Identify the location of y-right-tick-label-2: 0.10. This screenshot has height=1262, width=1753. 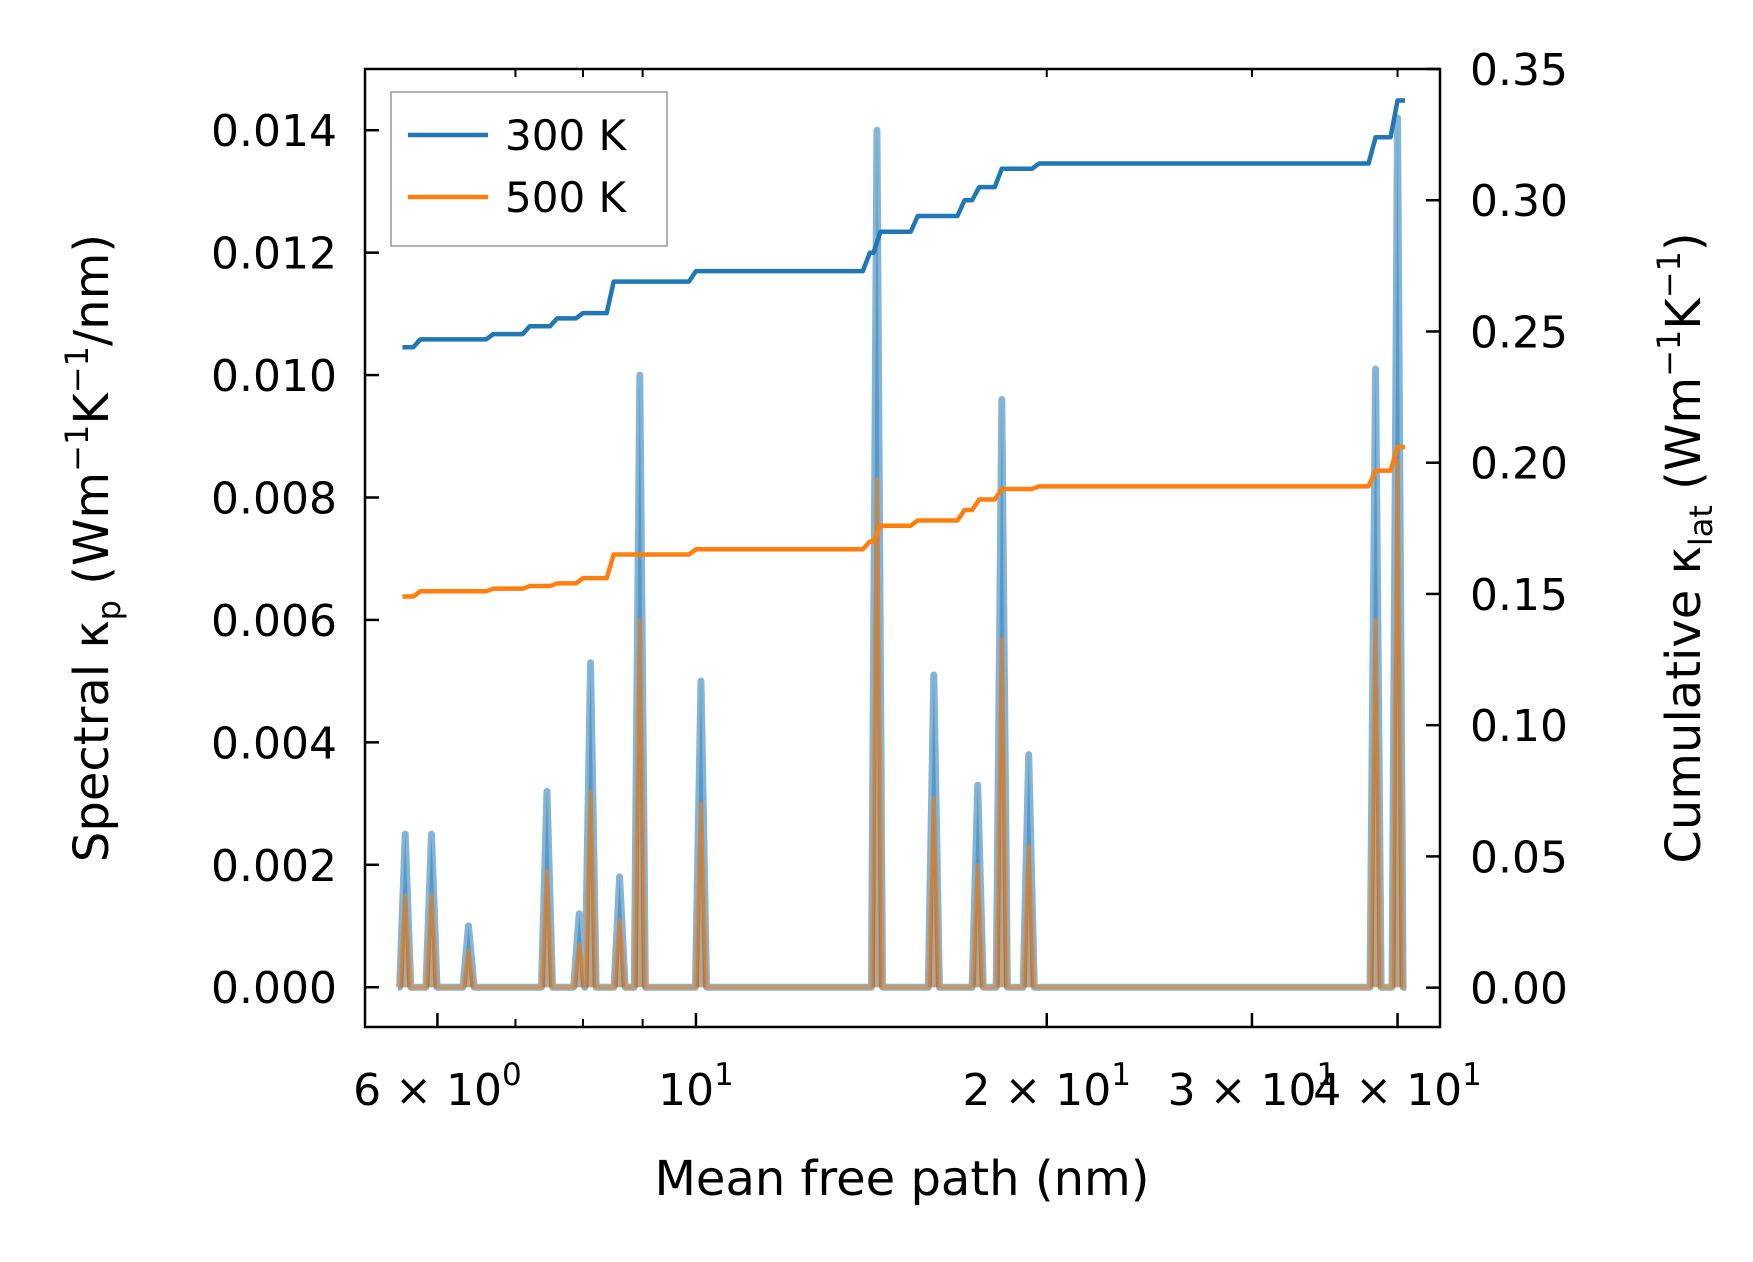
(1519, 726).